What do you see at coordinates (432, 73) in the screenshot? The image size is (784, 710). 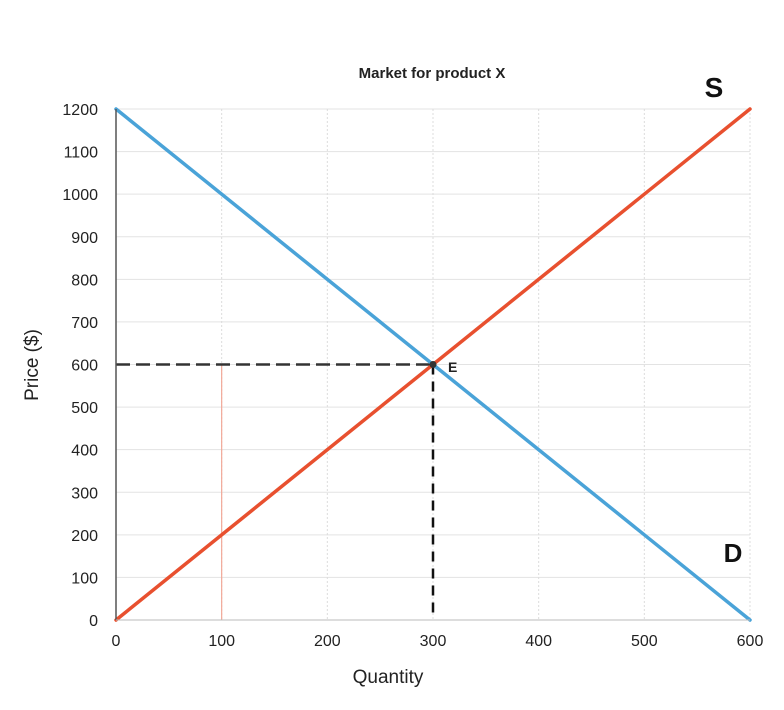 I see `chart-title: Market for product X` at bounding box center [432, 73].